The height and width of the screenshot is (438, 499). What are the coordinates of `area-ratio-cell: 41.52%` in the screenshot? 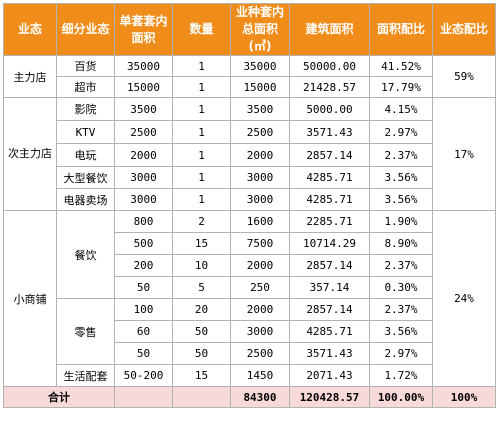 It's located at (401, 66).